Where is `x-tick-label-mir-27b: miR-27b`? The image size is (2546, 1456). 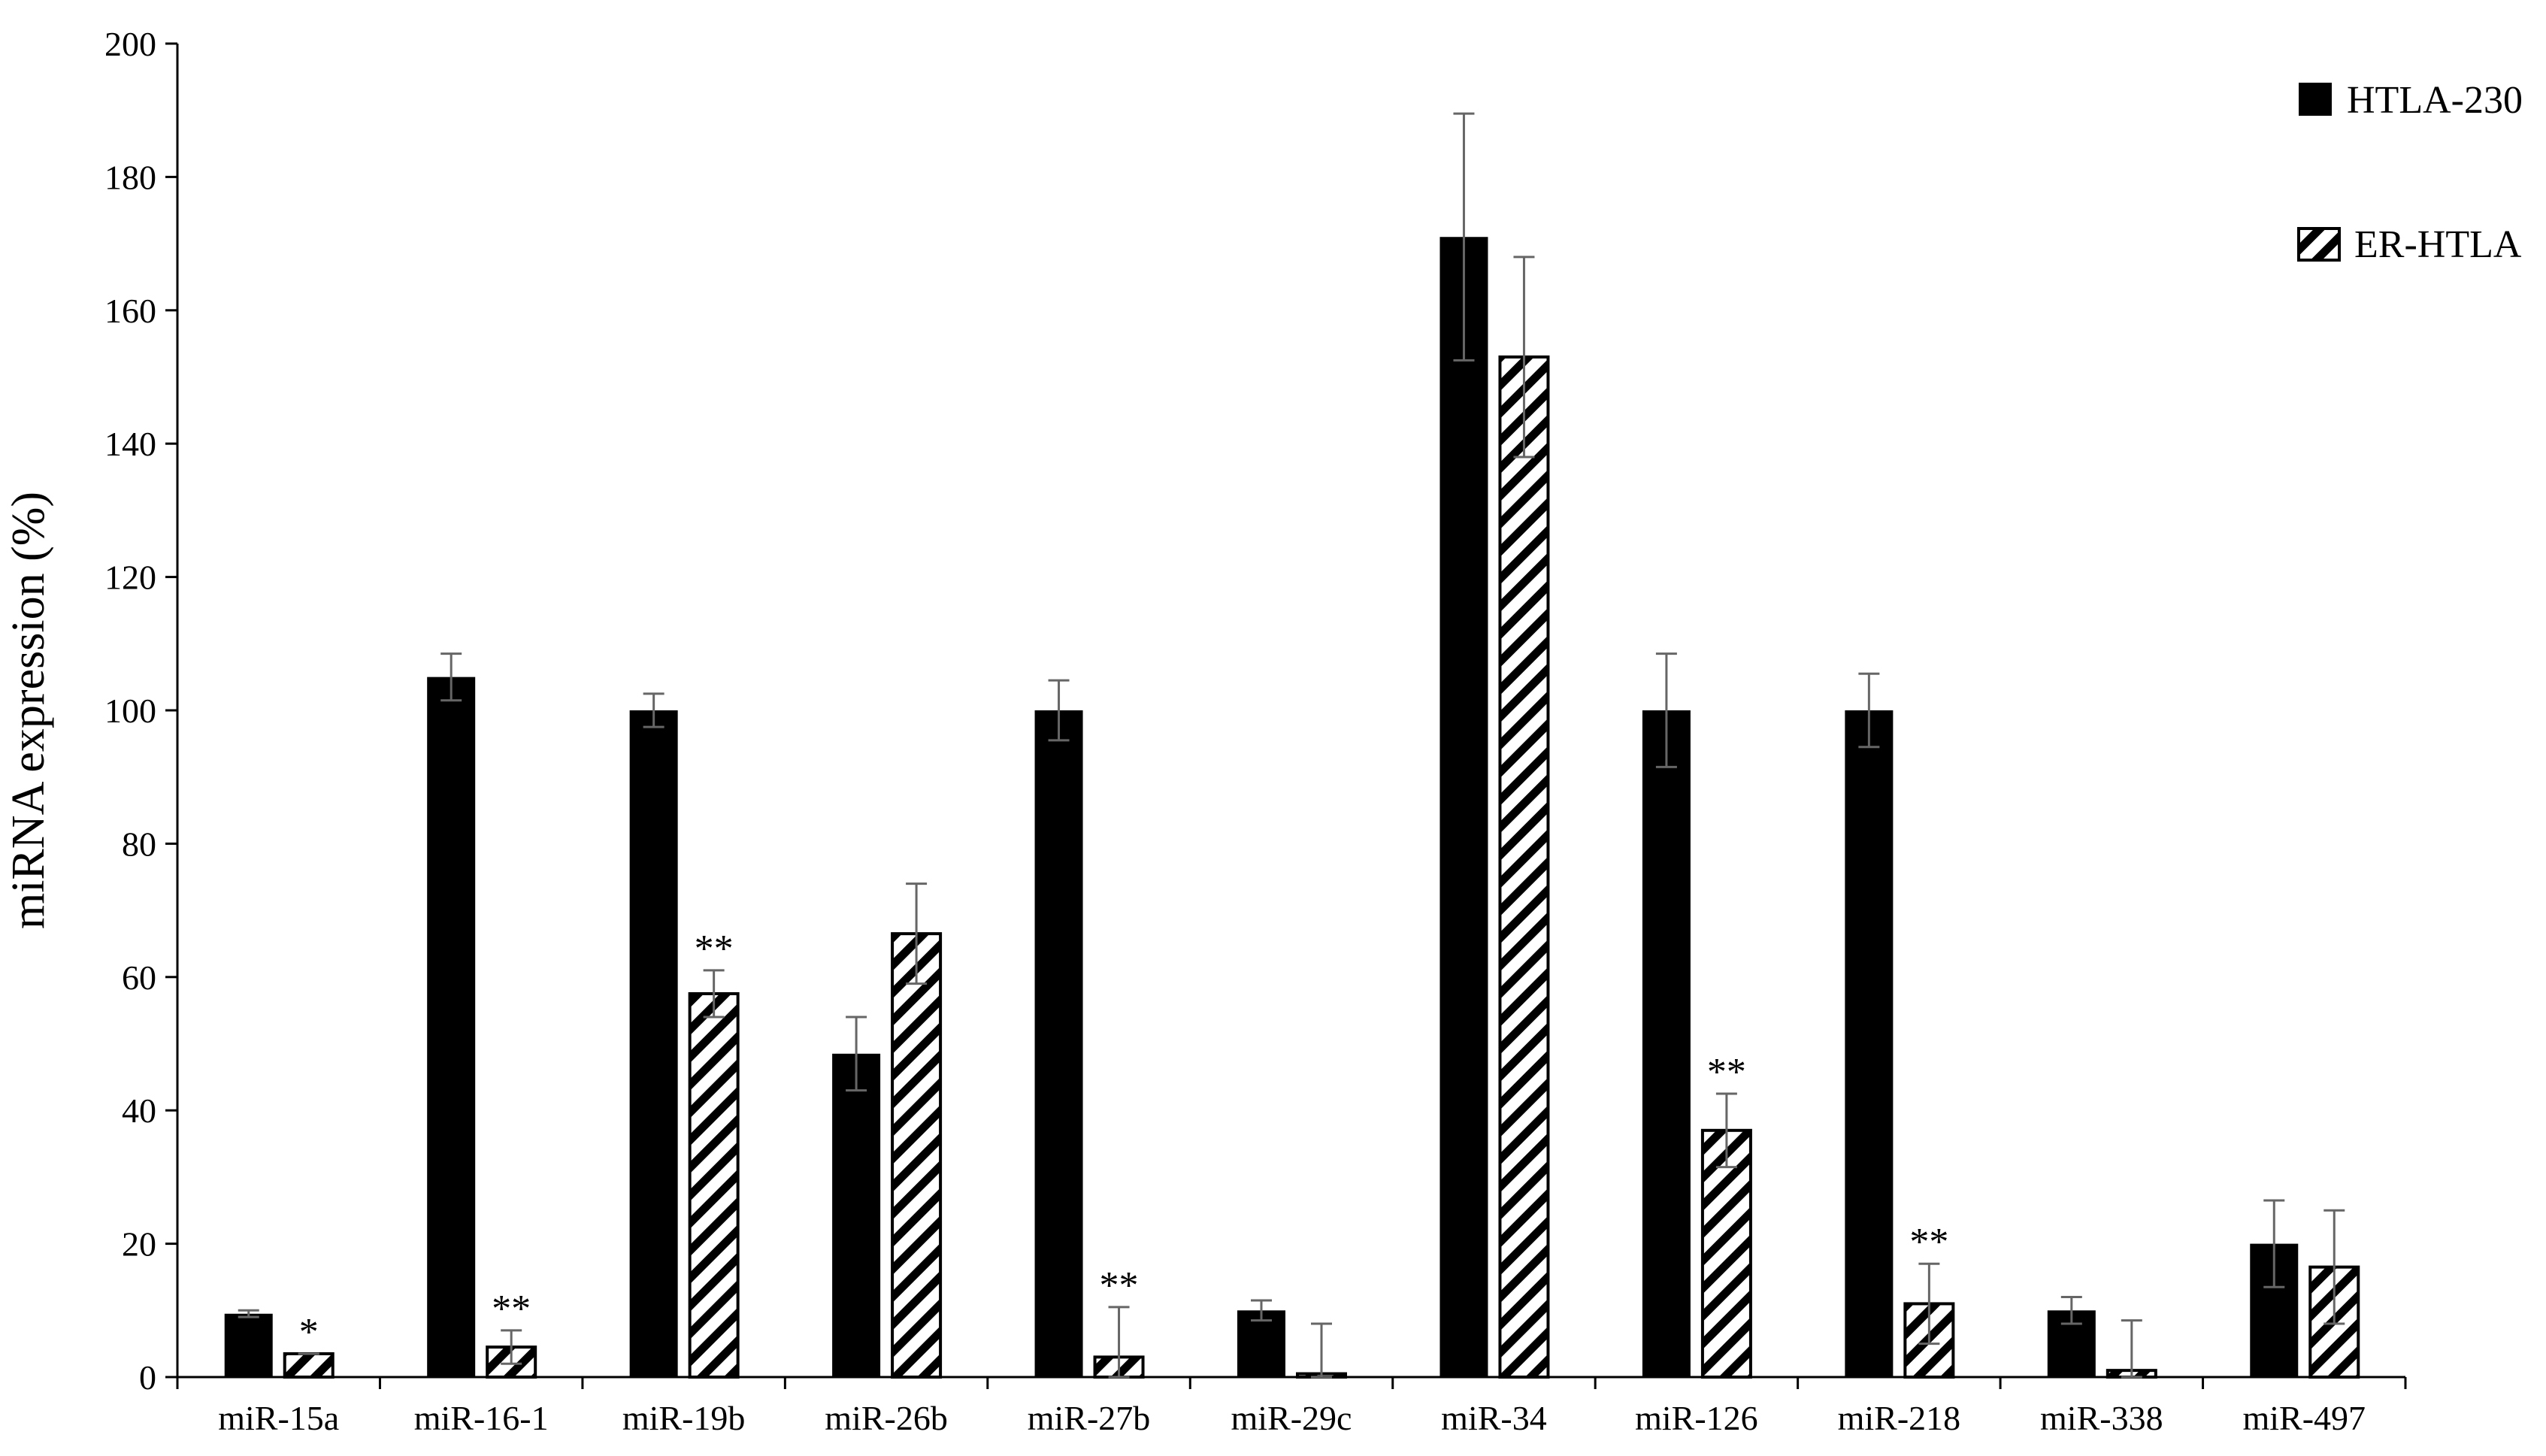
x-tick-label-mir-27b: miR-27b is located at coordinates (1090, 1418).